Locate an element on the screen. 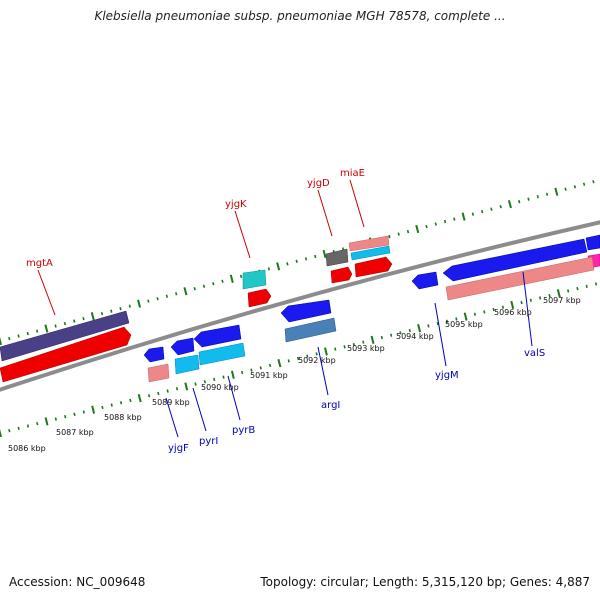 The image size is (600, 600). scale-5087-kbp: 5087 kbp is located at coordinates (75, 432).